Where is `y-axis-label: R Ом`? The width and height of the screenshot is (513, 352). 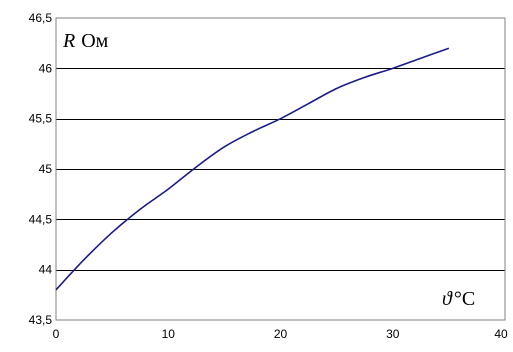
y-axis-label: R Ом is located at coordinates (85, 41).